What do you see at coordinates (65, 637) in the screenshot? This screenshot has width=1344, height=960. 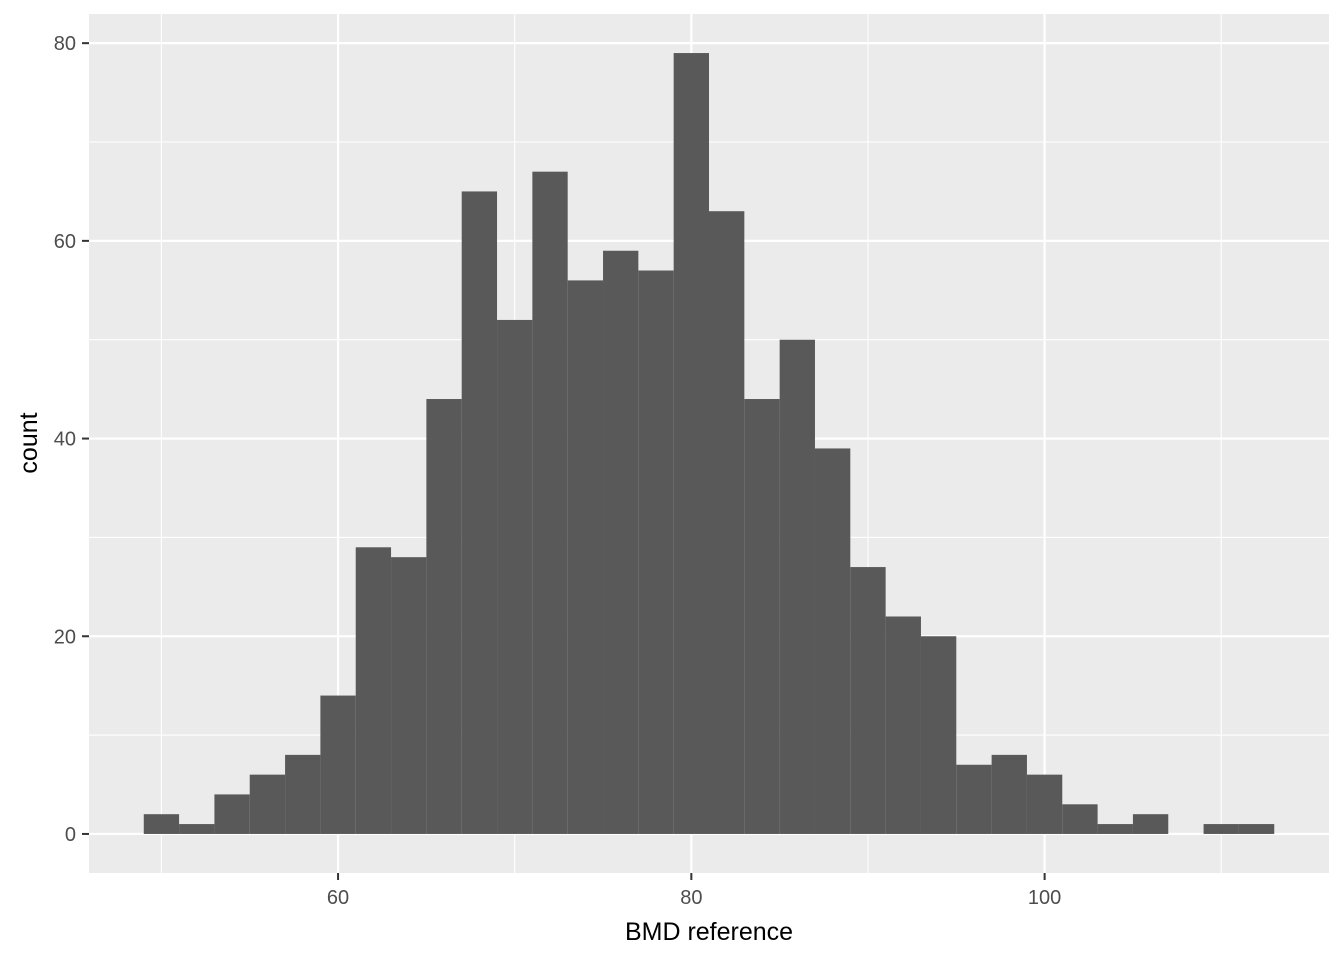 I see `y-tick-label: 20` at bounding box center [65, 637].